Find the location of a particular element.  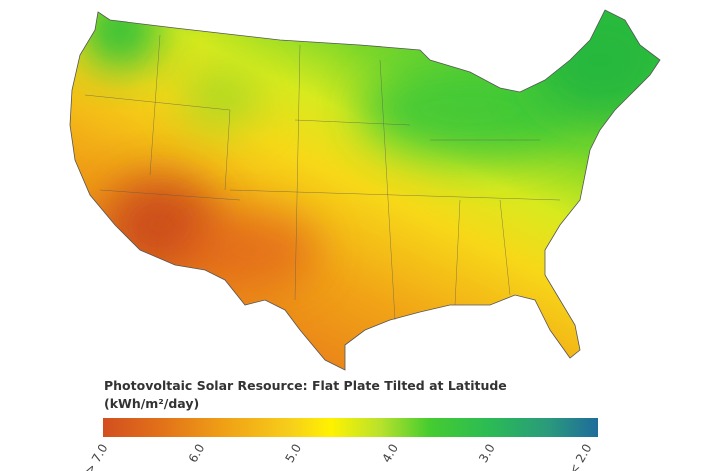

legend-label: 6.0 is located at coordinates (197, 454).